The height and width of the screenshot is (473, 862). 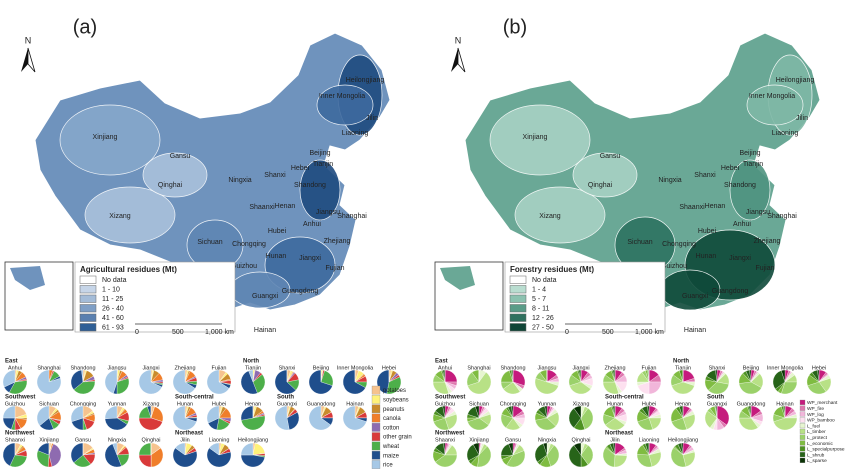 I want to click on province-label: Hainan, so click(x=265, y=330).